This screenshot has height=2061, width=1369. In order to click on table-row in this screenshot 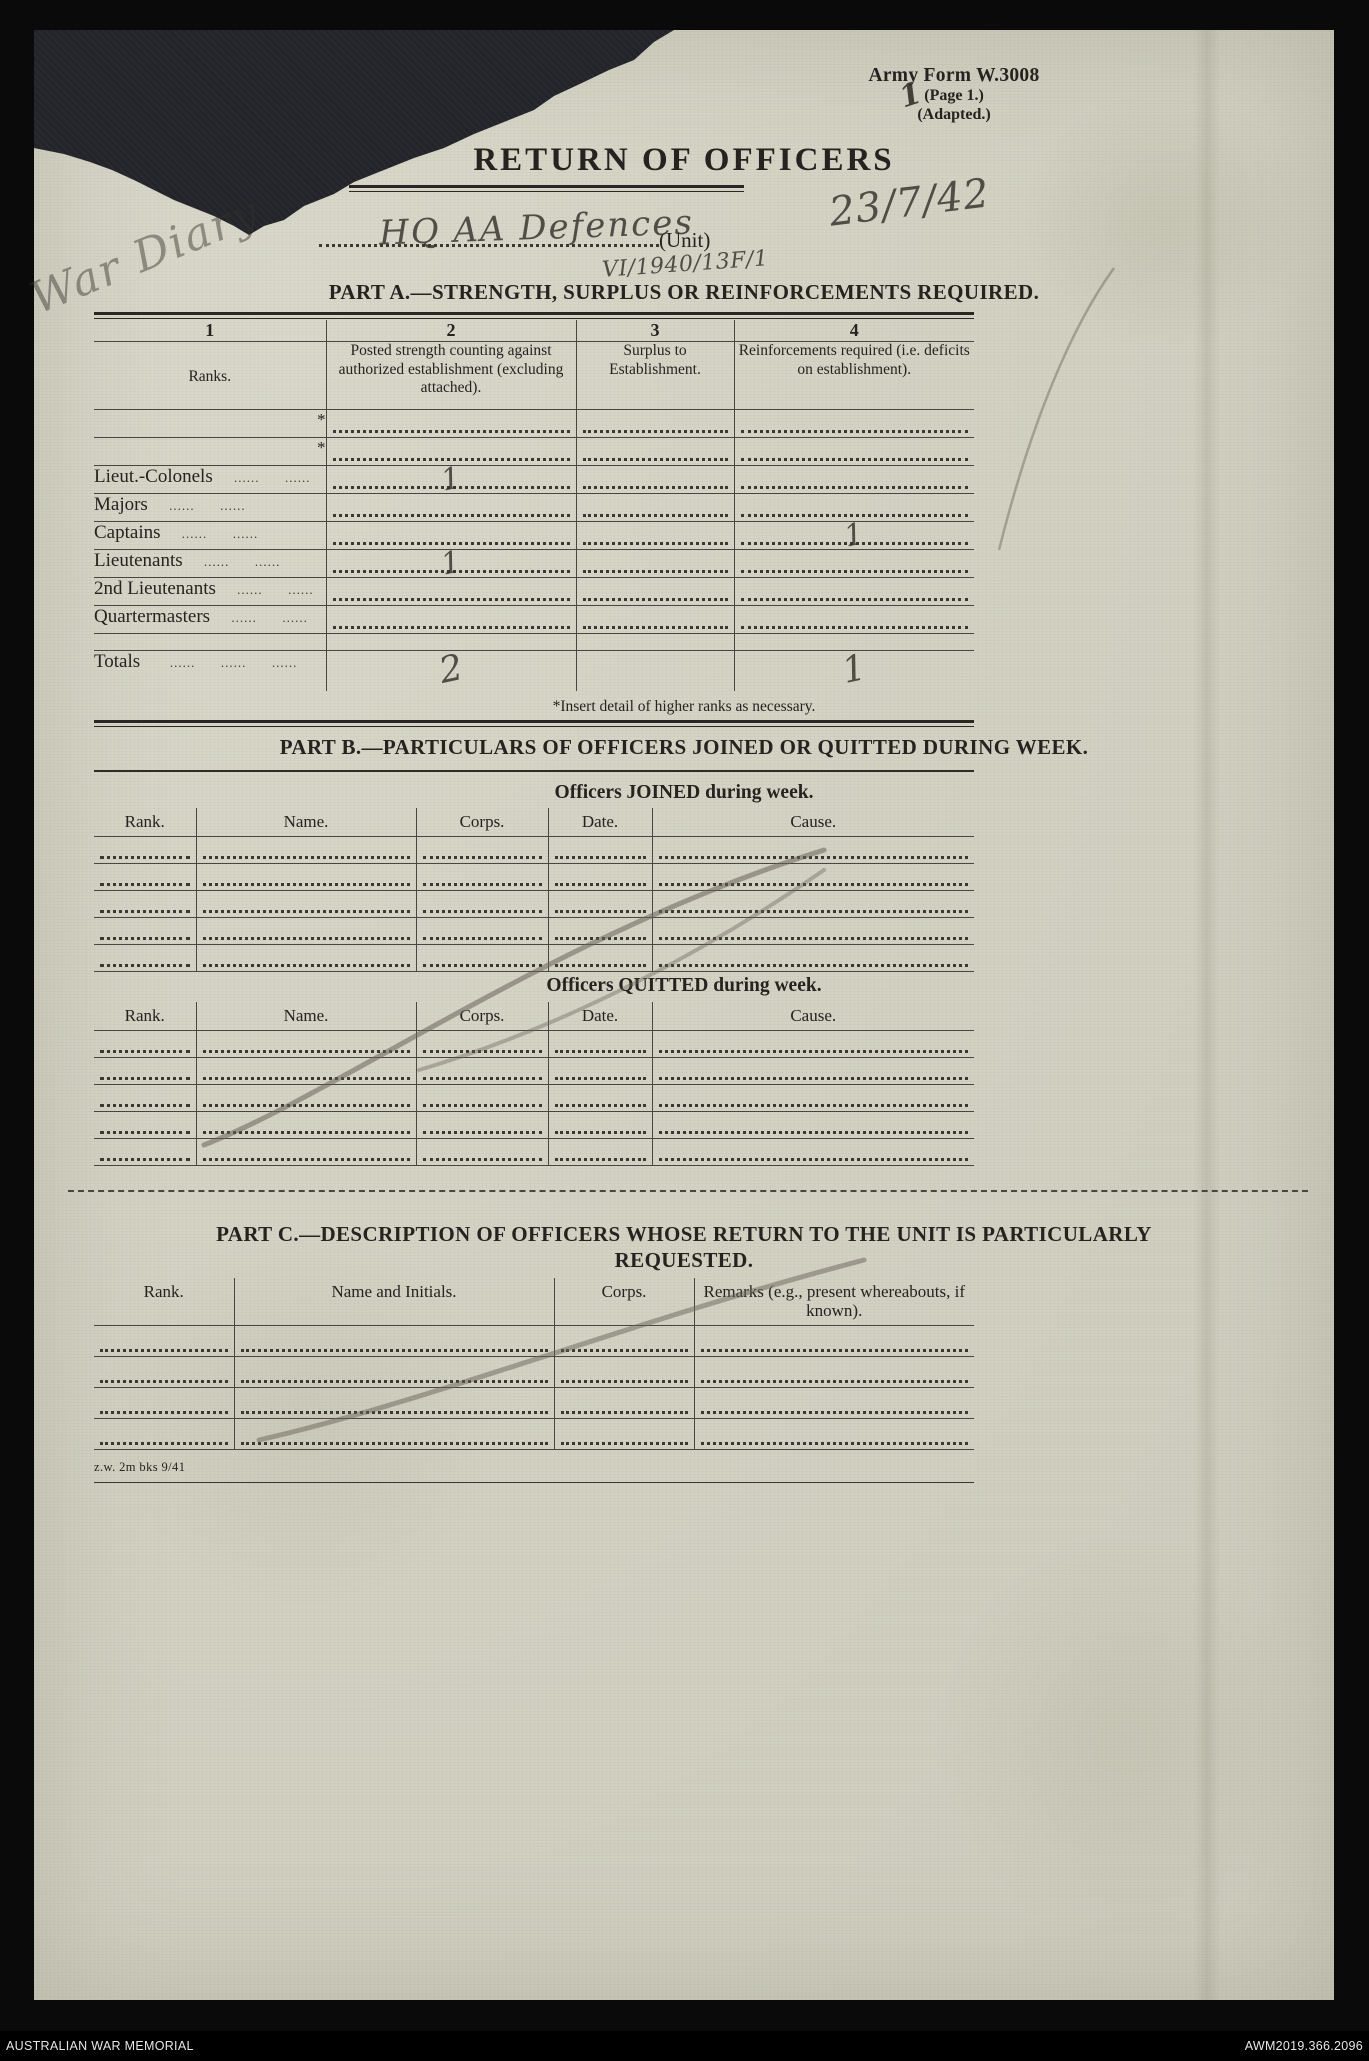, I will do `click(534, 958)`.